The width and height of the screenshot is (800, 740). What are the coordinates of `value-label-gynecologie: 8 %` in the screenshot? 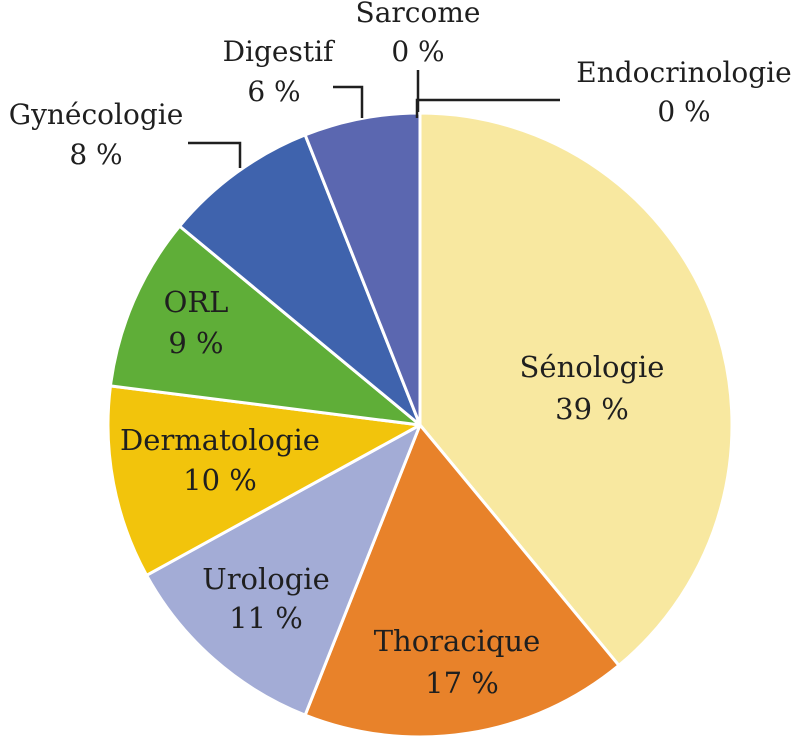 It's located at (95, 154).